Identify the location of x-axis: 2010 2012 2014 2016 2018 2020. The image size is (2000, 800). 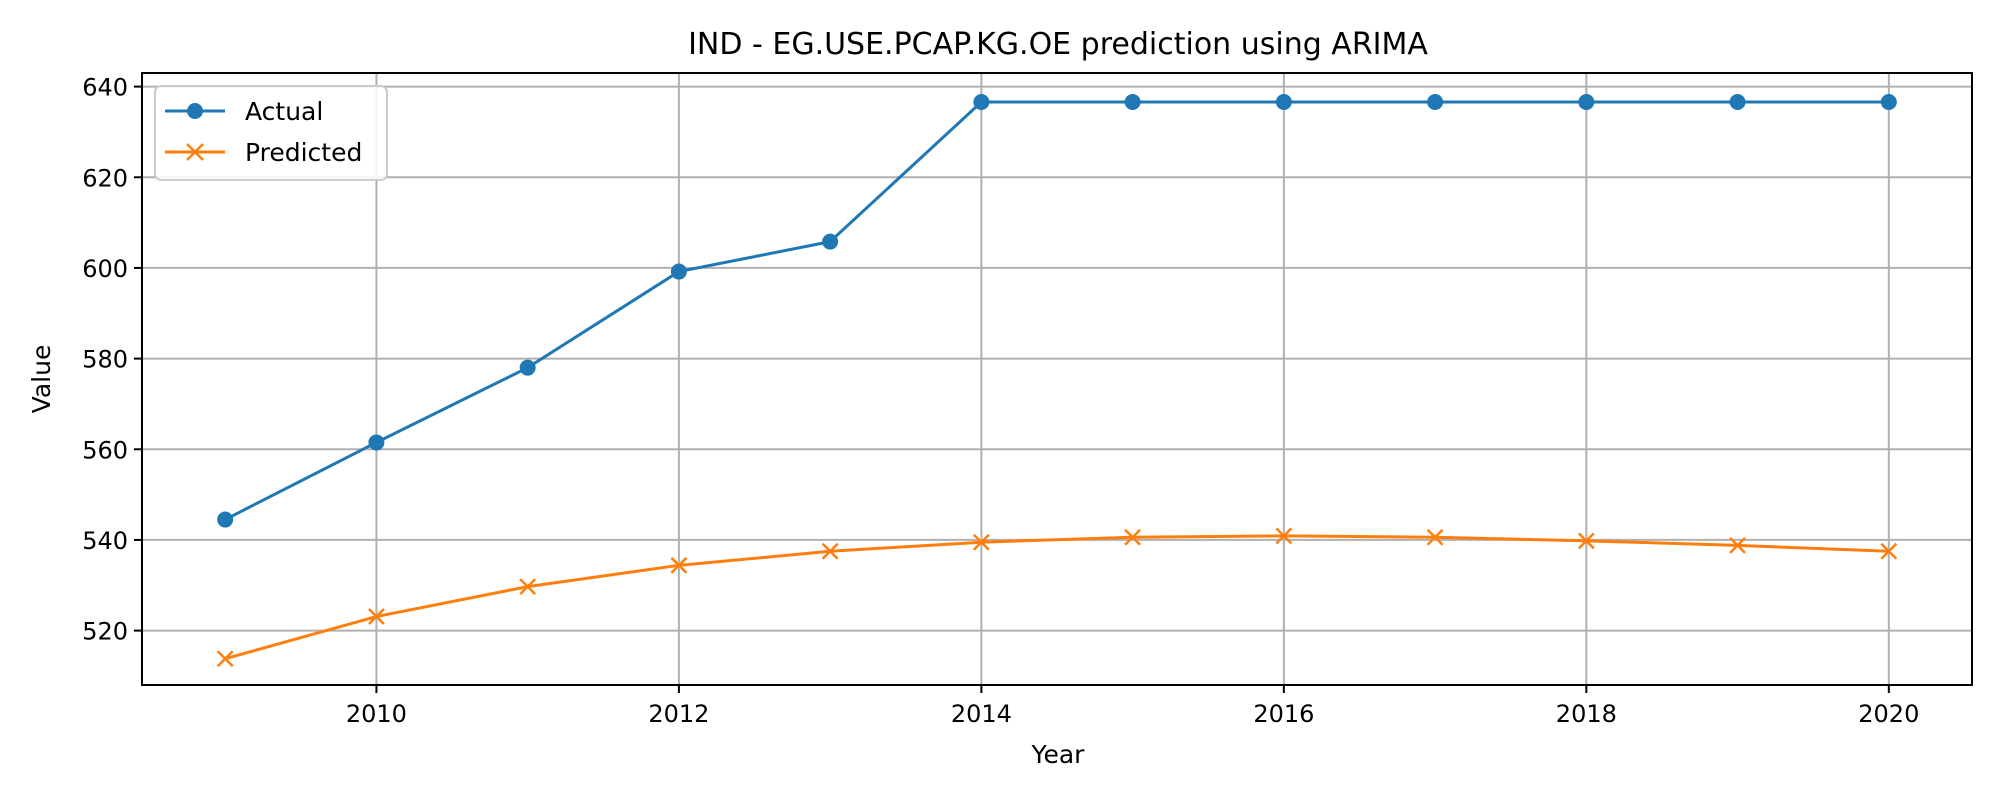
(1132, 706).